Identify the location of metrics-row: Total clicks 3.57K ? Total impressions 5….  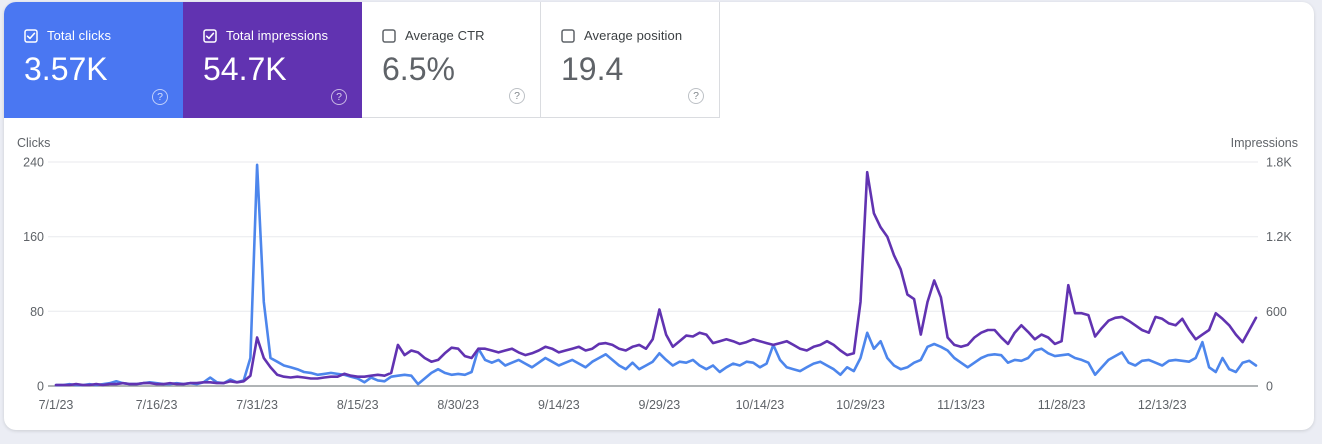
(362, 60).